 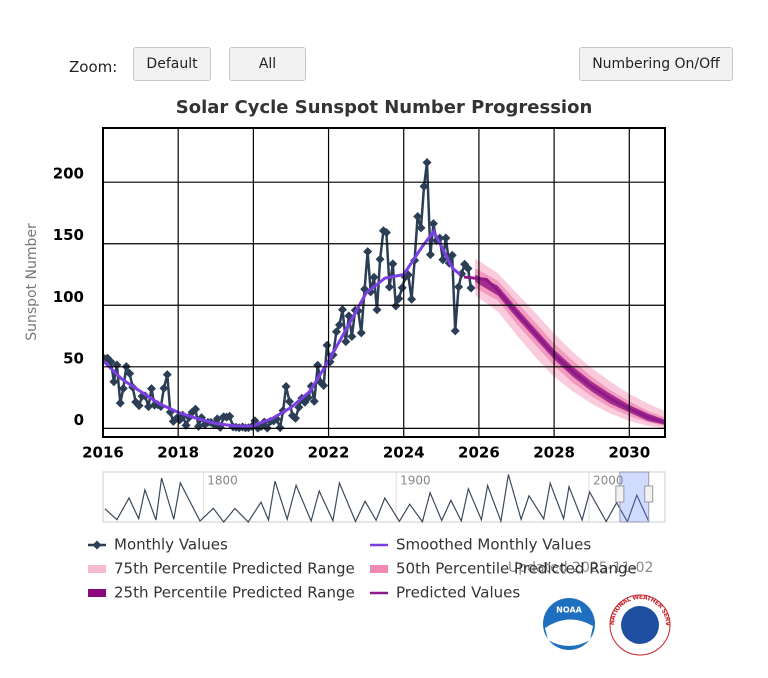 I want to click on x-tick-label: 2030, so click(x=629, y=453).